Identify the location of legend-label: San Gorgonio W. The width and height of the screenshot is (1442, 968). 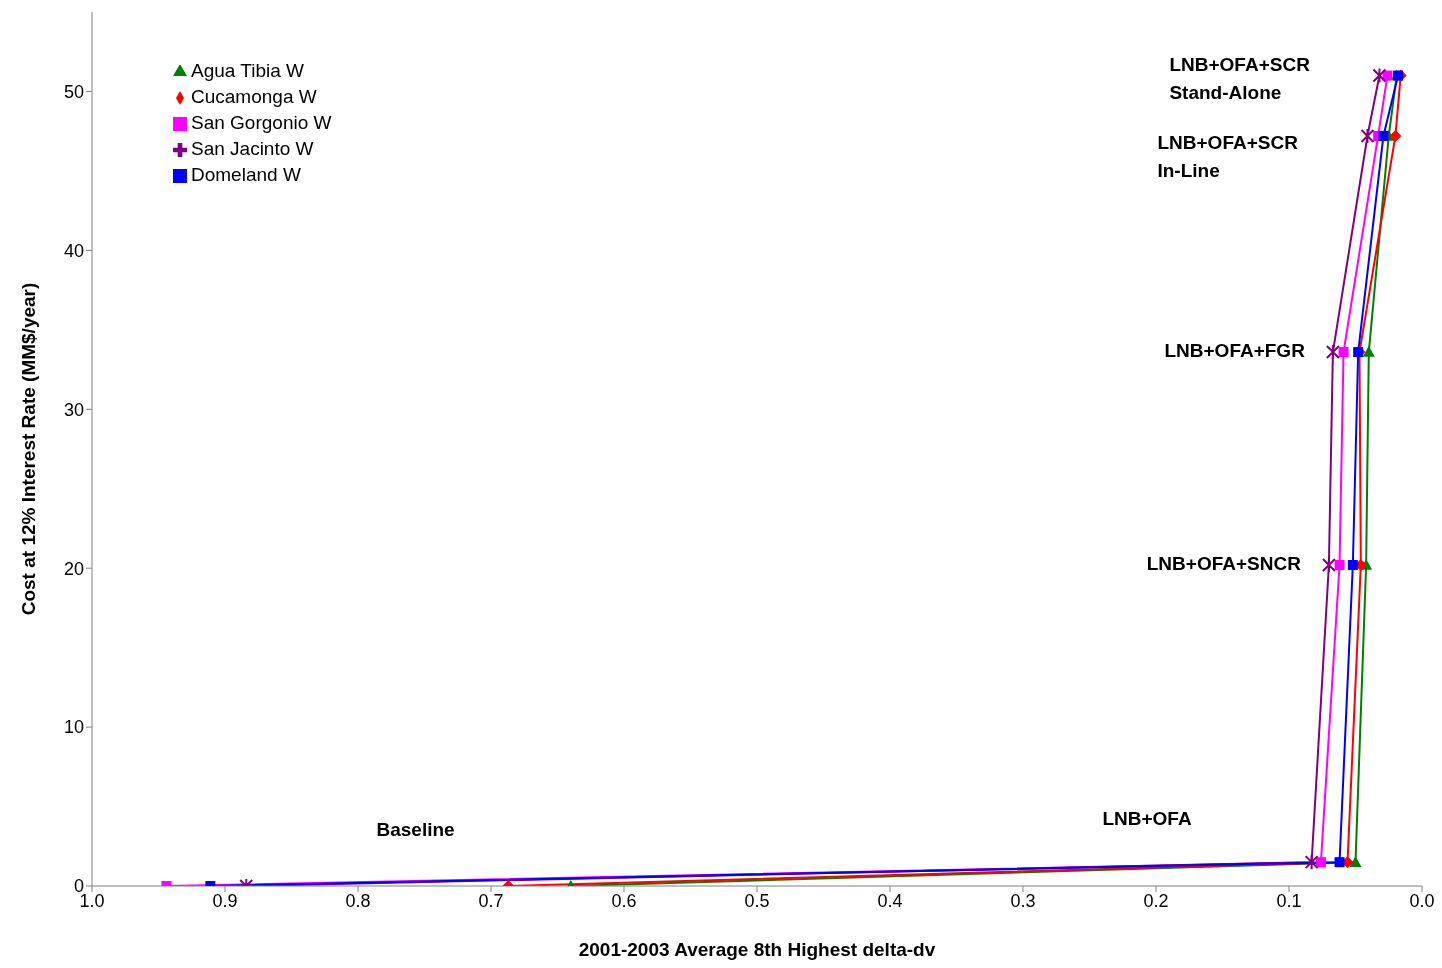
(261, 122).